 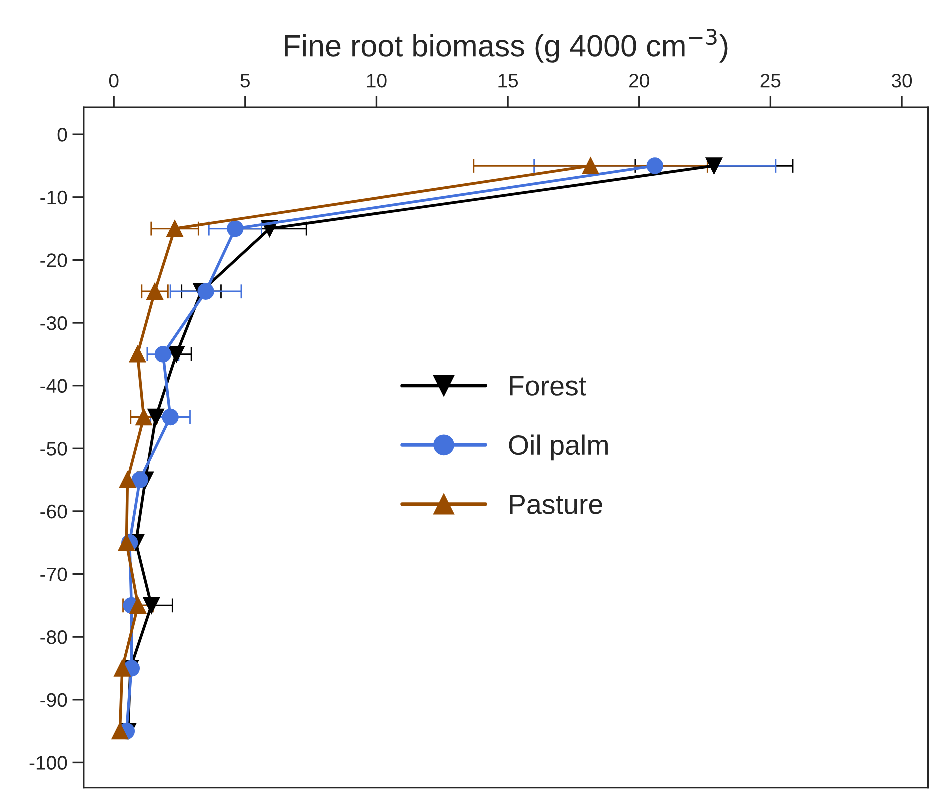 What do you see at coordinates (770, 81) in the screenshot?
I see `x-tick-label: 25` at bounding box center [770, 81].